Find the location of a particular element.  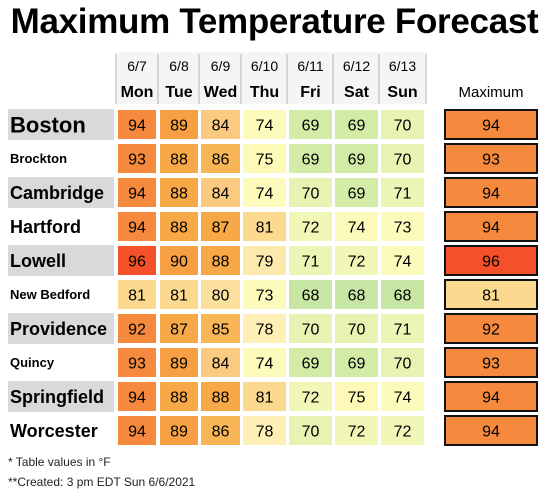

day-header: Wed is located at coordinates (220, 92).